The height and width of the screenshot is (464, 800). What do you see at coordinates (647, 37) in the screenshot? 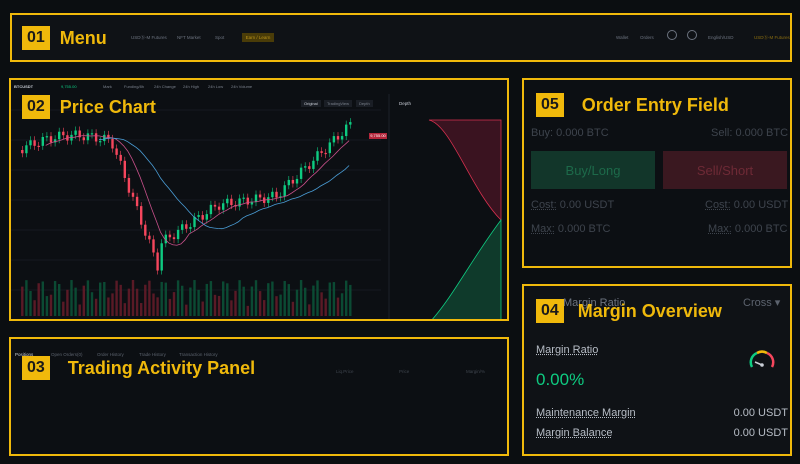
I see `menu-item-orders: Orders` at bounding box center [647, 37].